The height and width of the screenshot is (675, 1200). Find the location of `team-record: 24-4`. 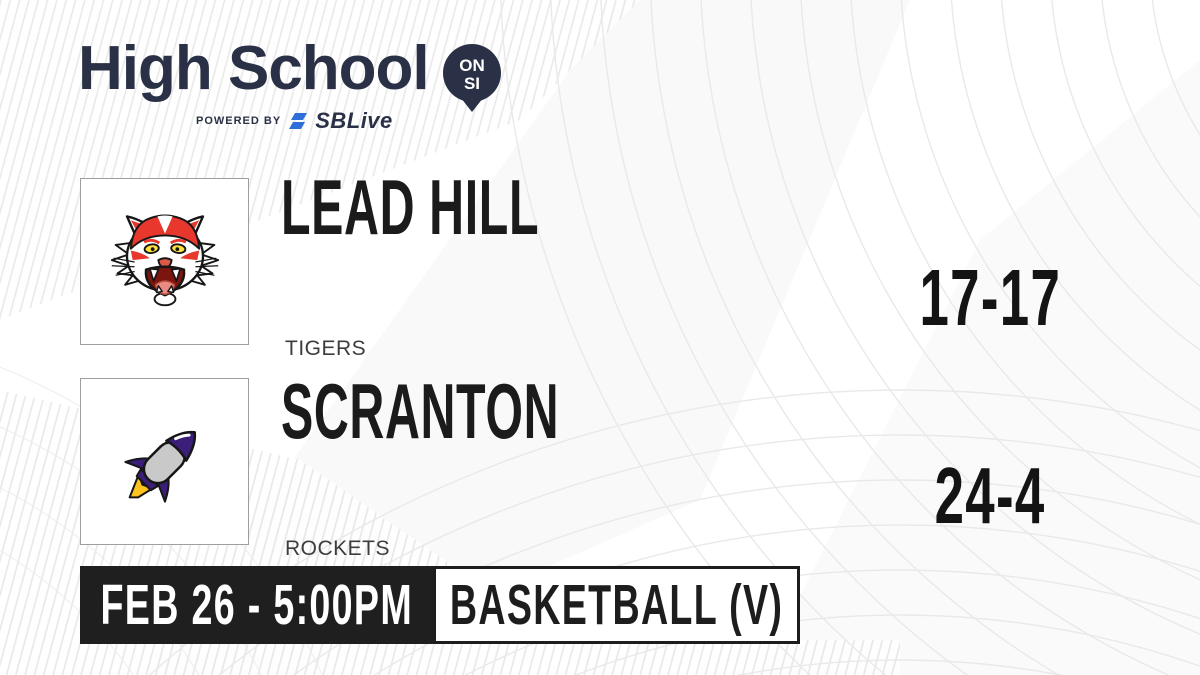

team-record: 24-4 is located at coordinates (990, 495).